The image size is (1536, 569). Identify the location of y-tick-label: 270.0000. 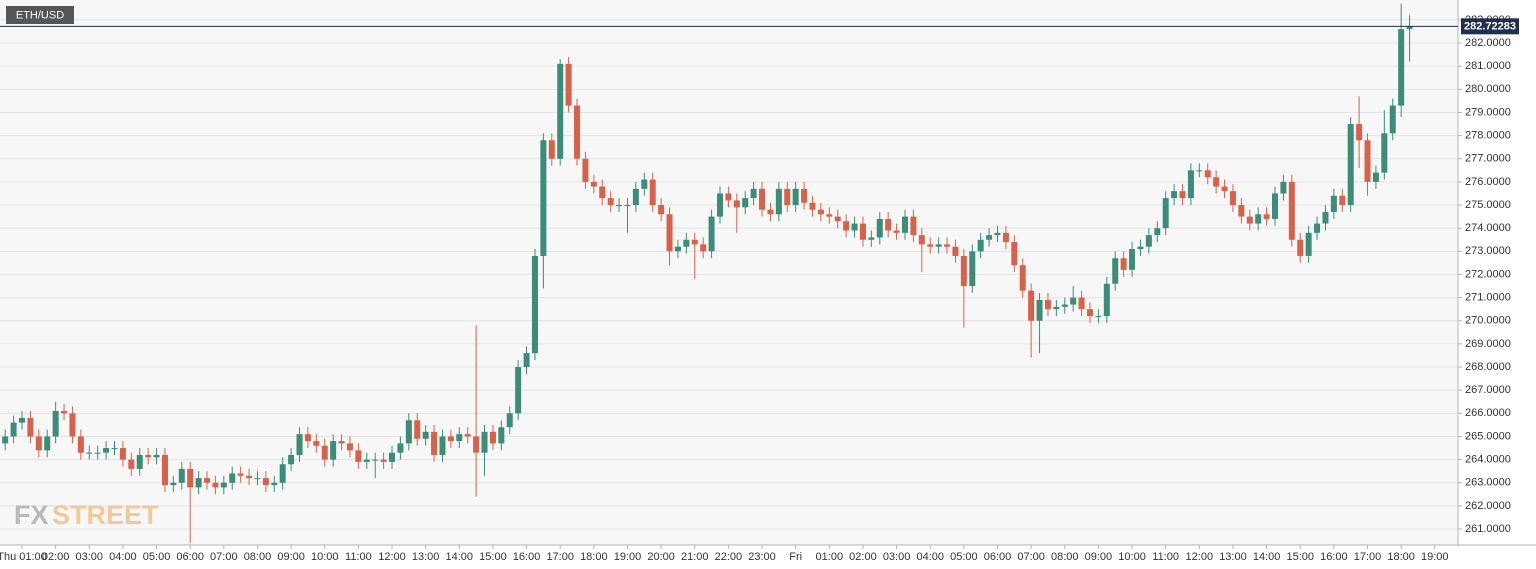
(1488, 321).